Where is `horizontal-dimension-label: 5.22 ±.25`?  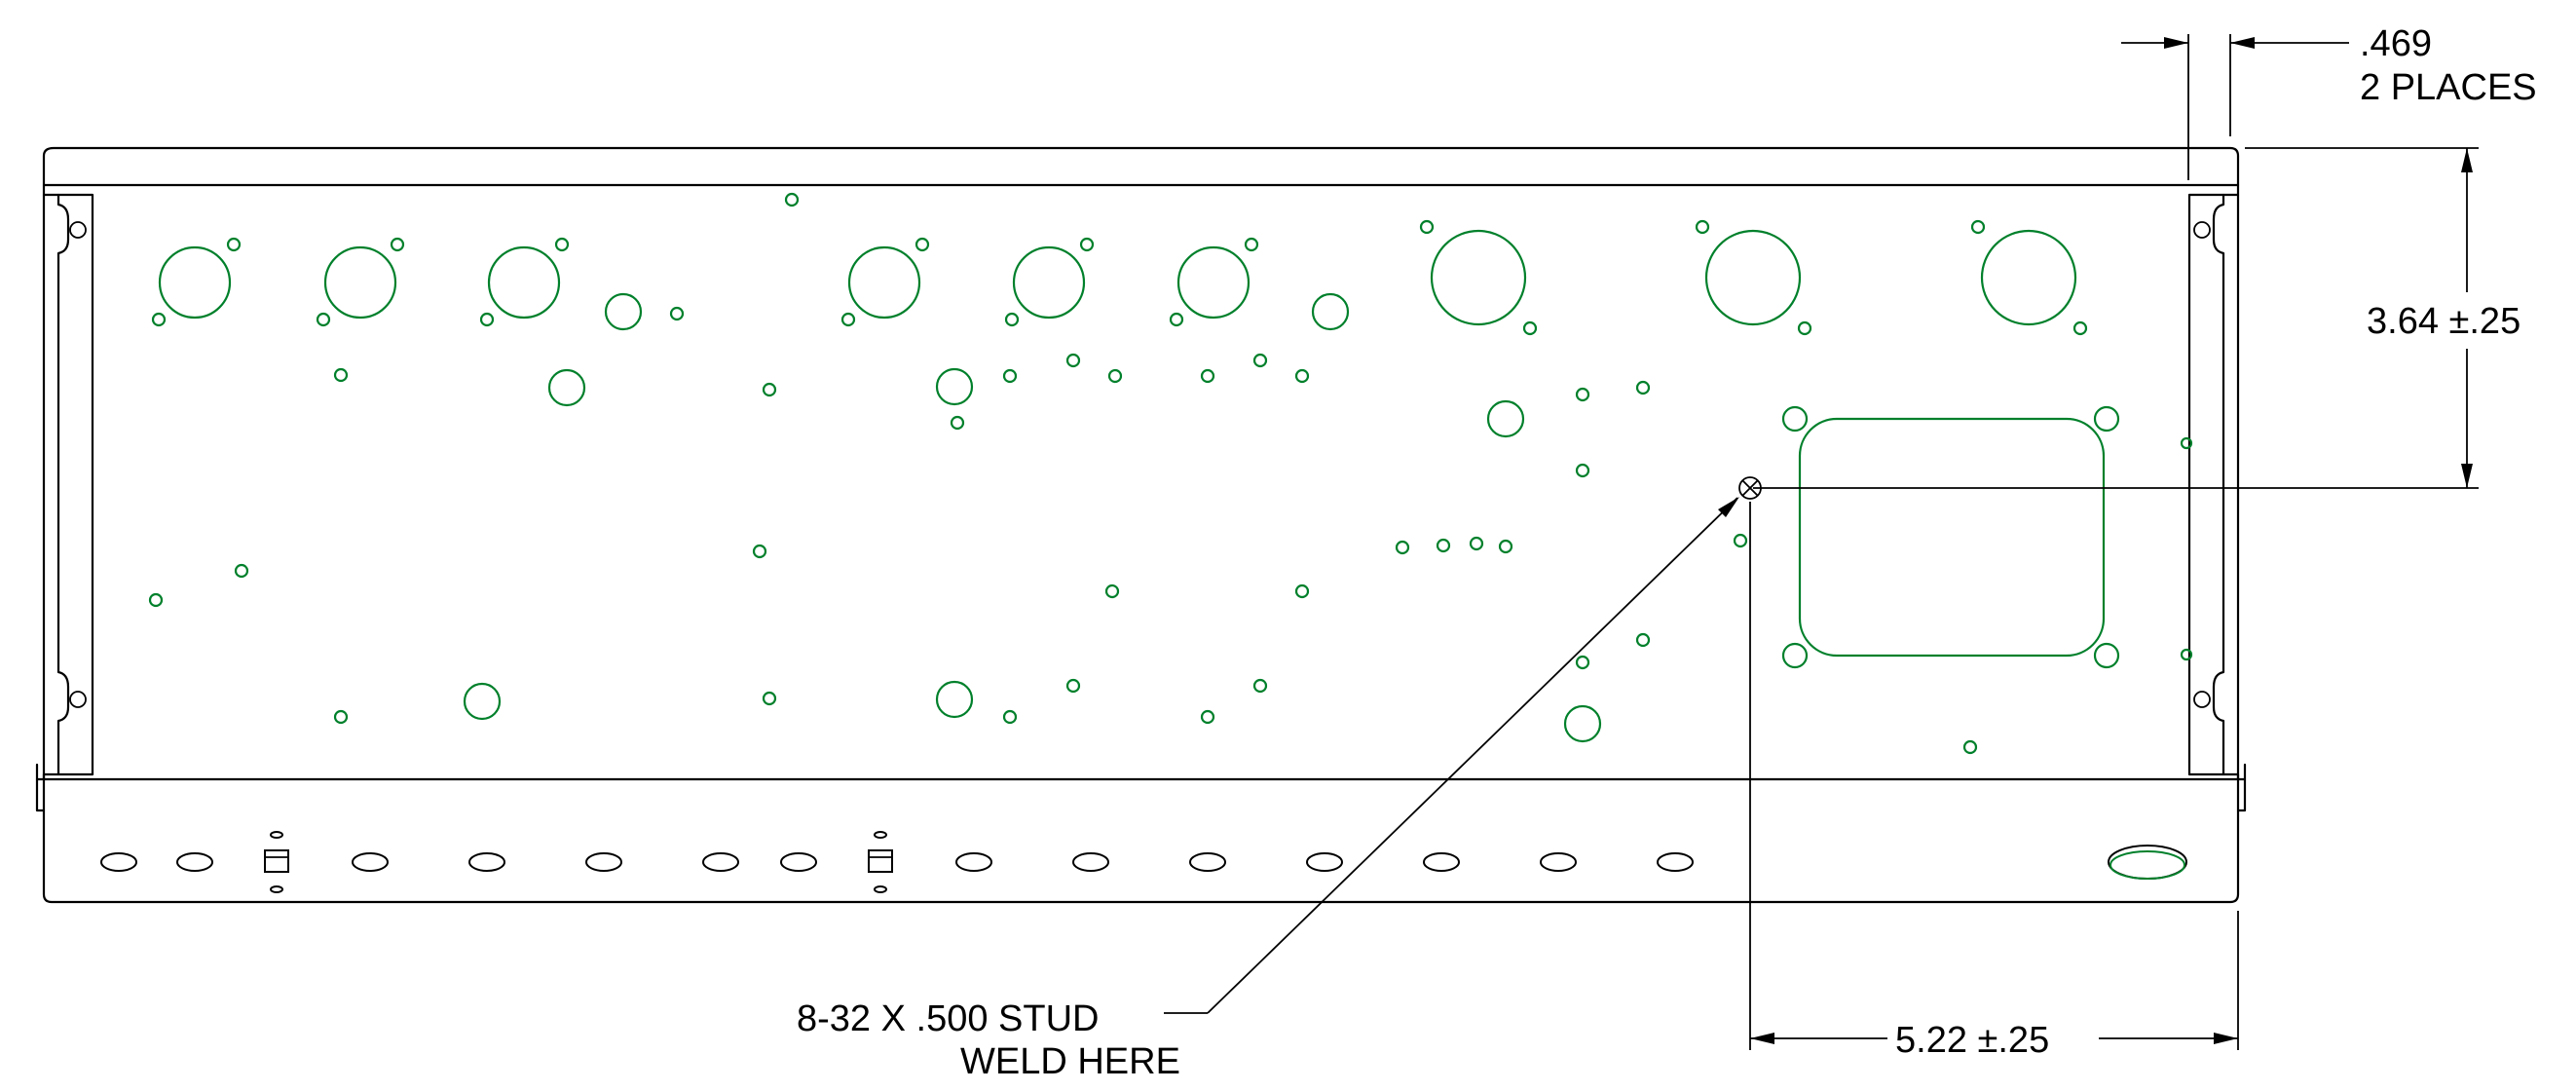 horizontal-dimension-label: 5.22 ±.25 is located at coordinates (1972, 1041).